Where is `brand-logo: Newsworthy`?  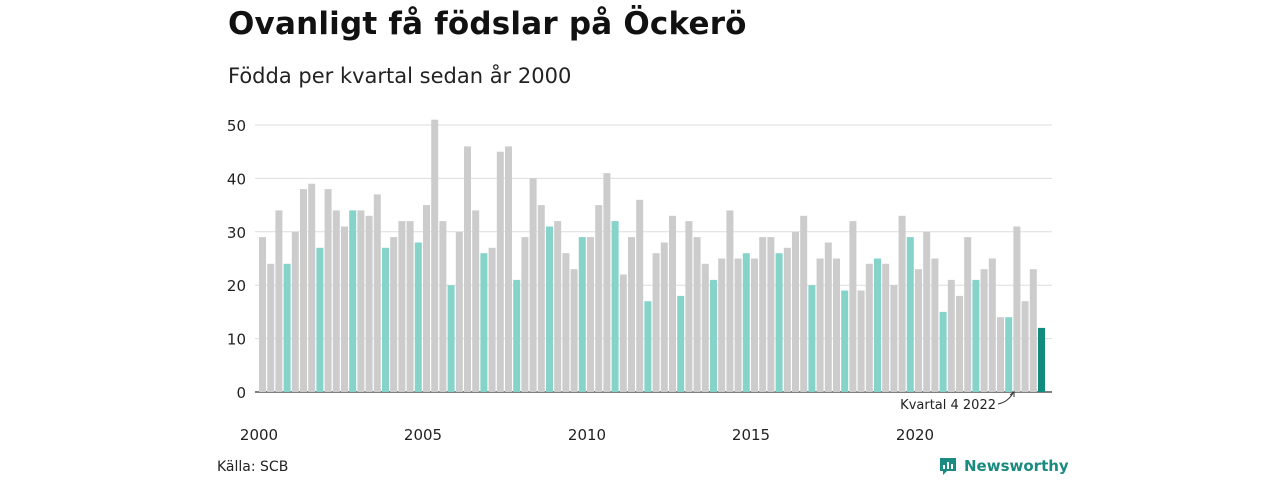
brand-logo: Newsworthy is located at coordinates (1003, 466).